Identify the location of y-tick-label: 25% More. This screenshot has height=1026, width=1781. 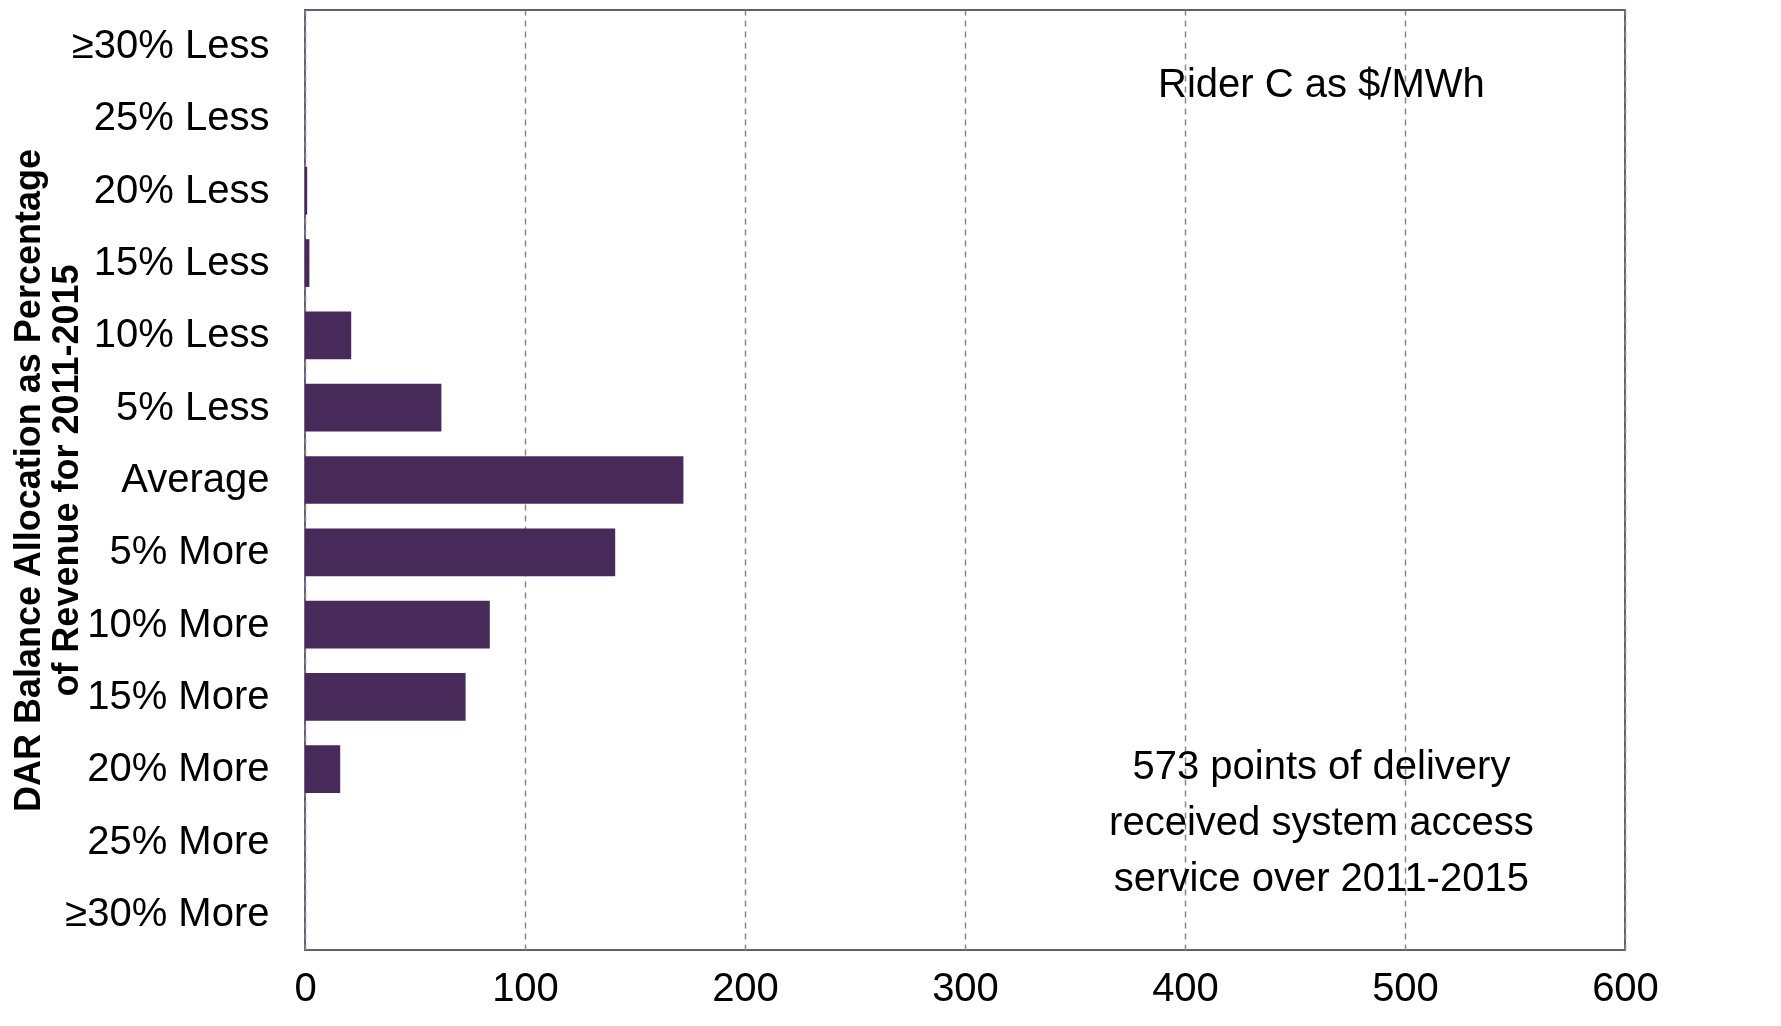
(178, 839).